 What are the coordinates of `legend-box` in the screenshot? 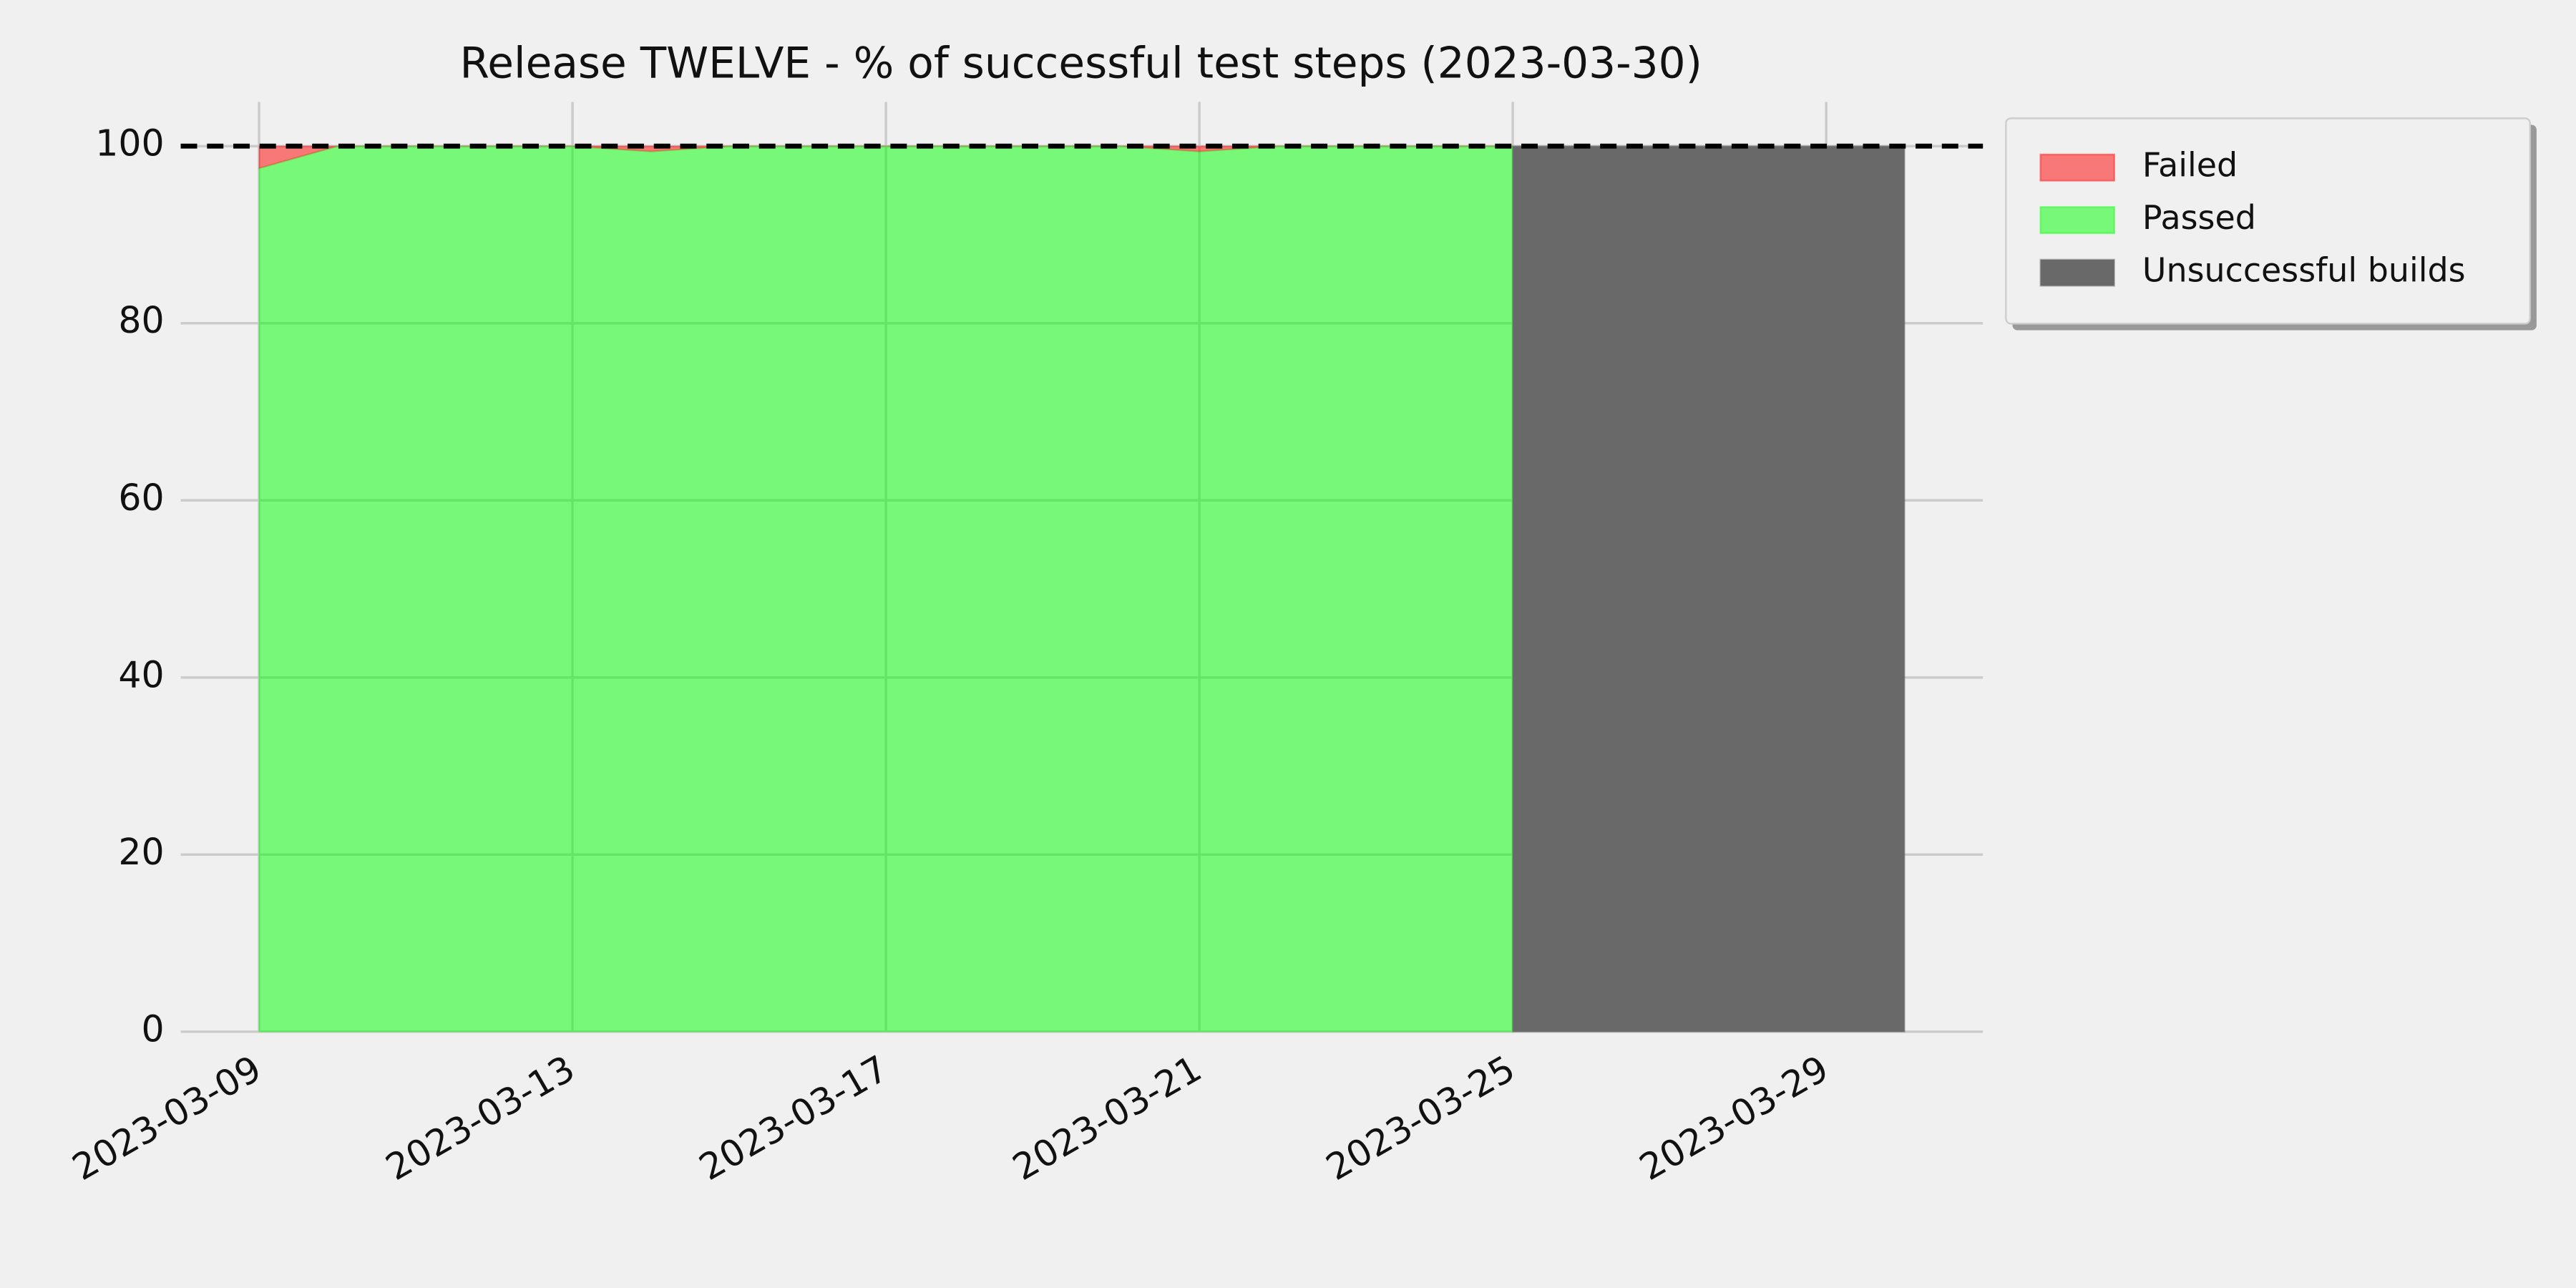 It's located at (2268, 221).